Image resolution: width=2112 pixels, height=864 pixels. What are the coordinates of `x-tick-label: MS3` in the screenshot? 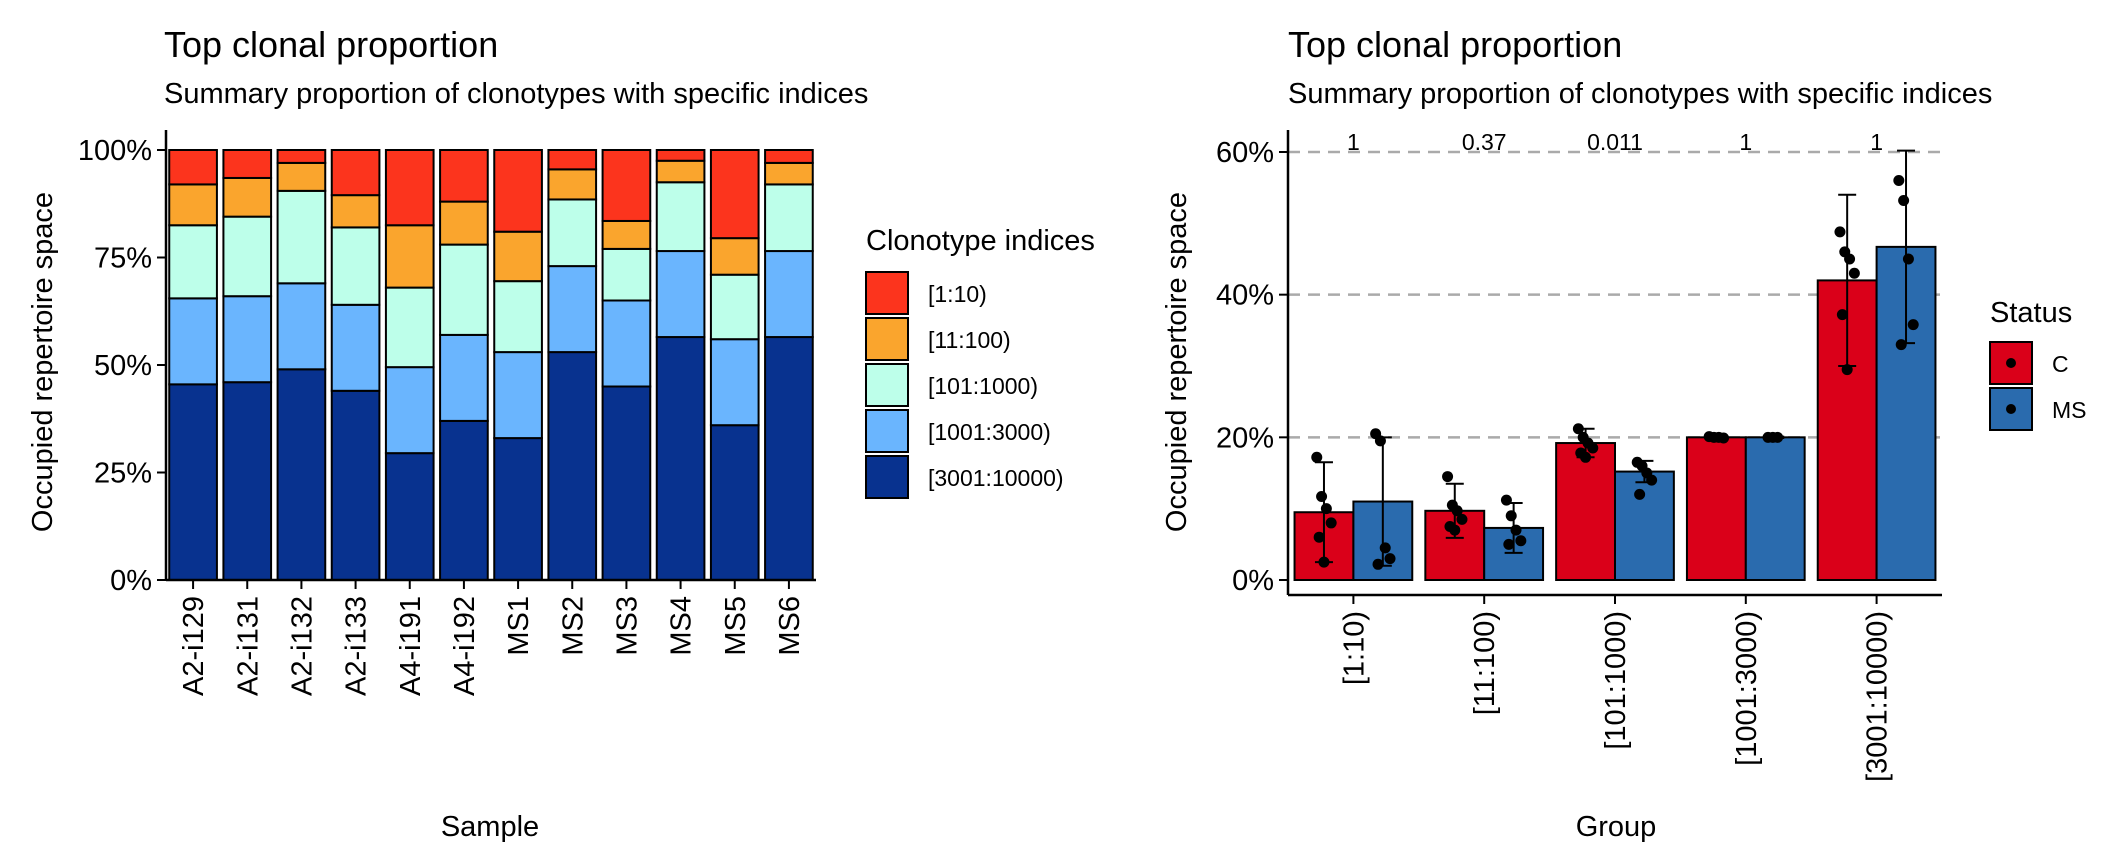 It's located at (627, 626).